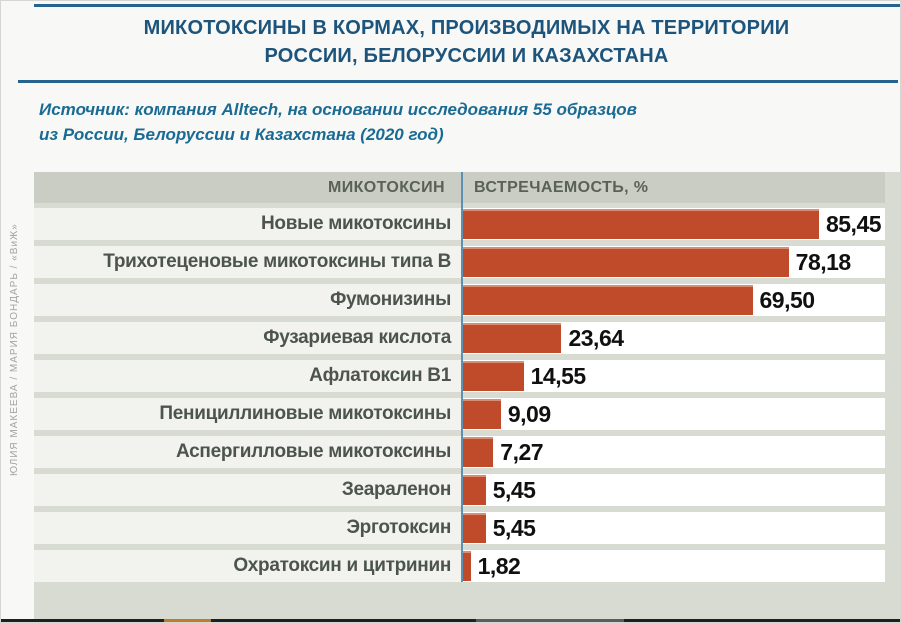 This screenshot has width=901, height=623. I want to click on row-label: Афлатоксин В1, so click(247, 376).